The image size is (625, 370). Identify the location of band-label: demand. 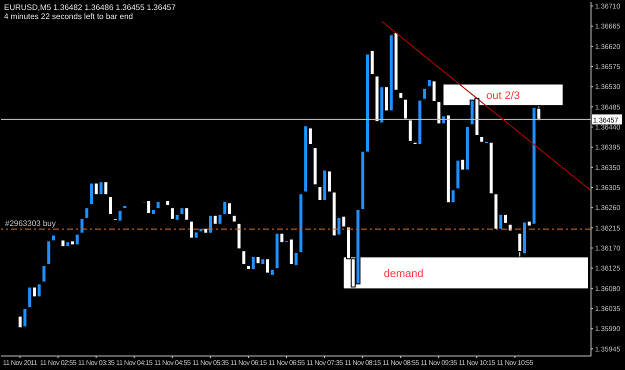
(404, 274).